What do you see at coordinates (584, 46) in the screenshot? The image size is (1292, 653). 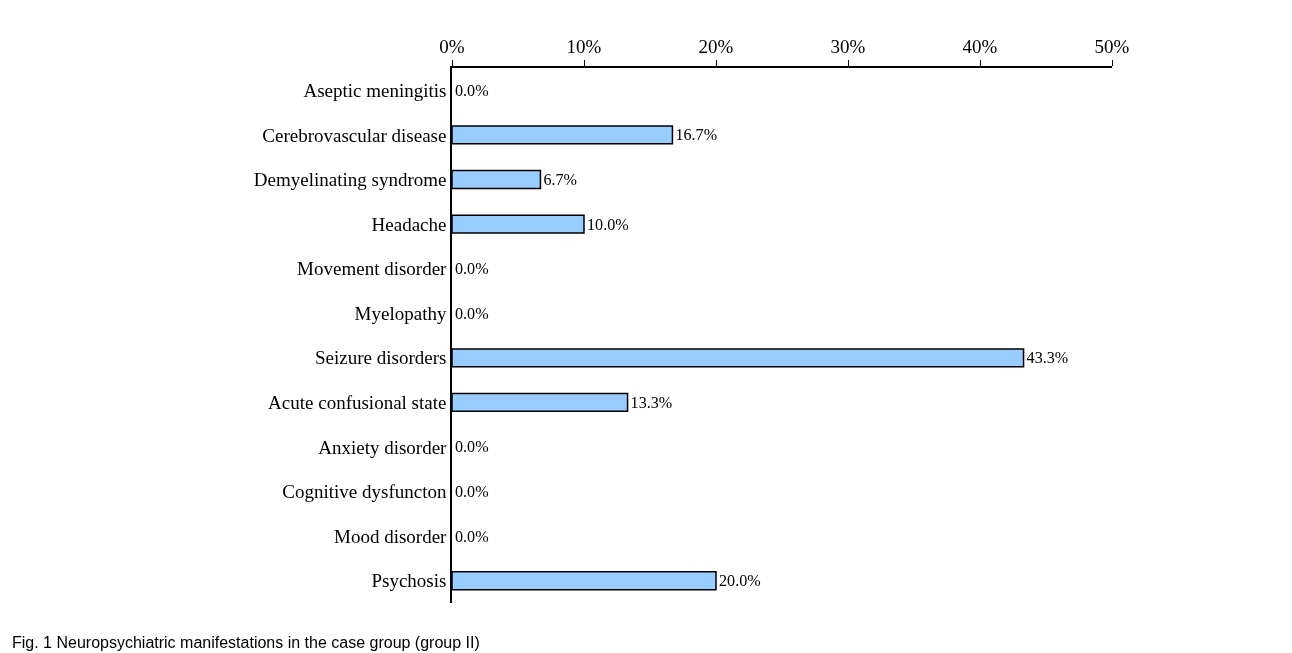 I see `x-tick-label: 10%` at bounding box center [584, 46].